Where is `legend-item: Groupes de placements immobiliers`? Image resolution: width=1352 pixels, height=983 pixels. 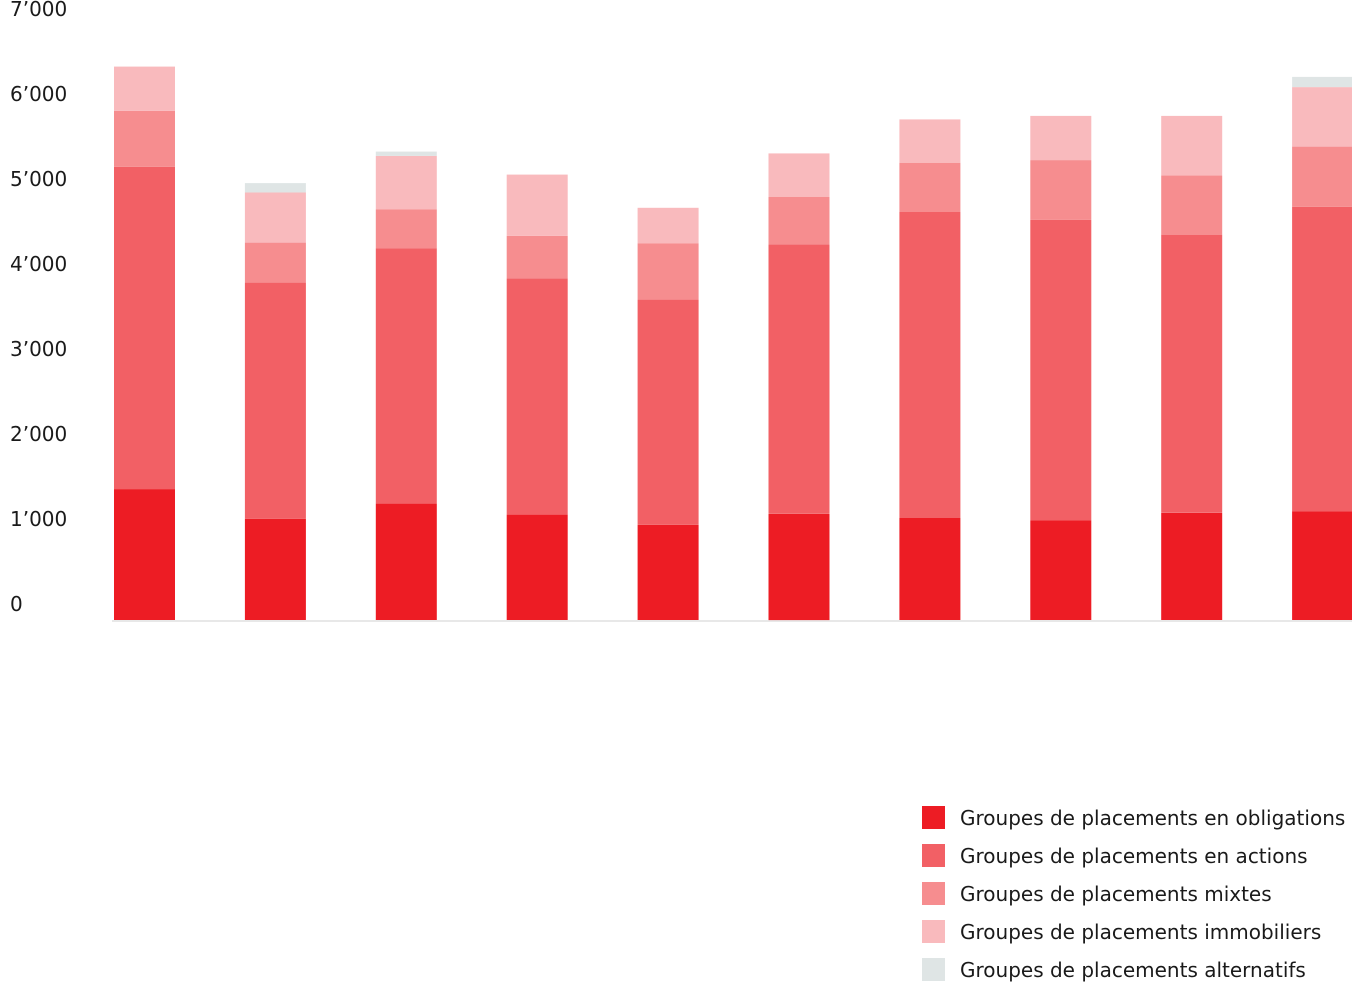
legend-item: Groupes de placements immobiliers is located at coordinates (1121, 932).